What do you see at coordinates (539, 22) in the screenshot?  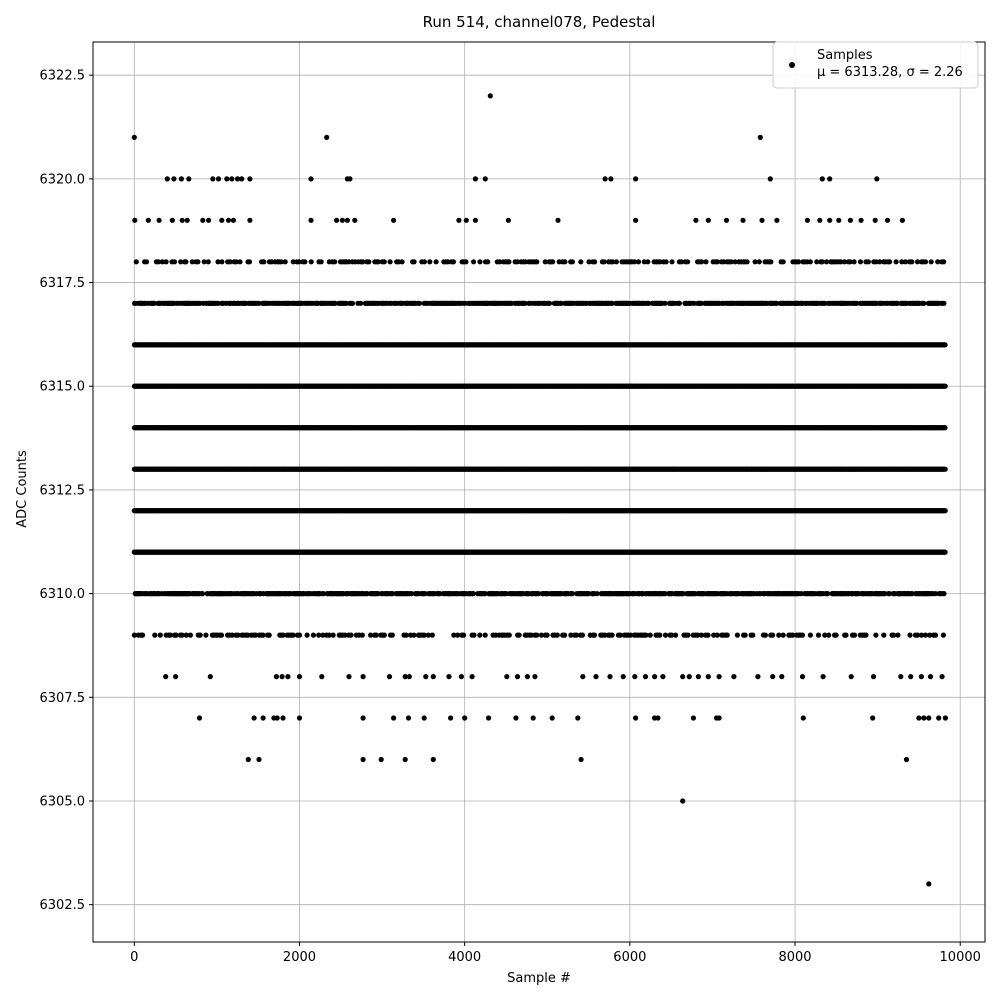 I see `chart-title: Run 514, channel078, Pedestal` at bounding box center [539, 22].